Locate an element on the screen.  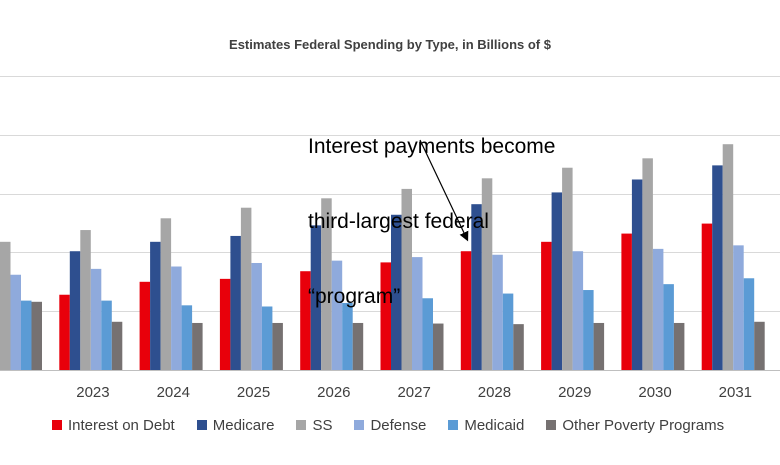
bar-interest-on-debt-2025 is located at coordinates (225, 324).